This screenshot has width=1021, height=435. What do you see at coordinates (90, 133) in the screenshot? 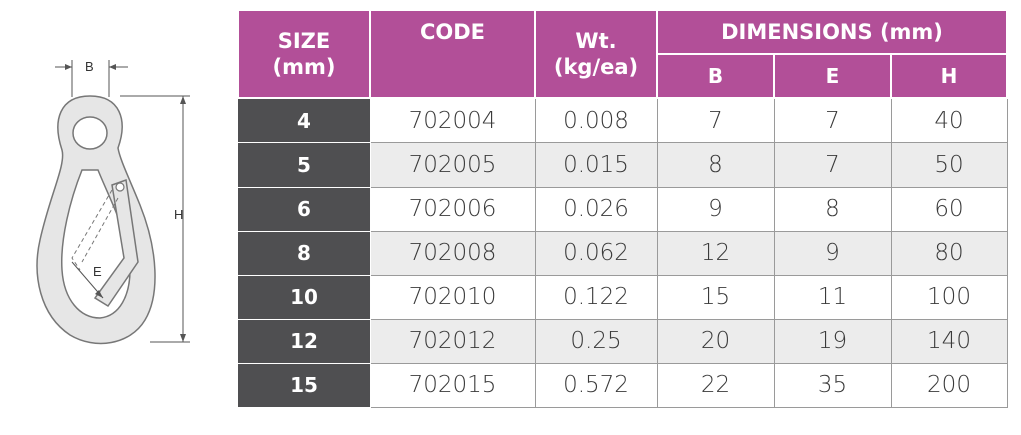
I see `hook-eye` at bounding box center [90, 133].